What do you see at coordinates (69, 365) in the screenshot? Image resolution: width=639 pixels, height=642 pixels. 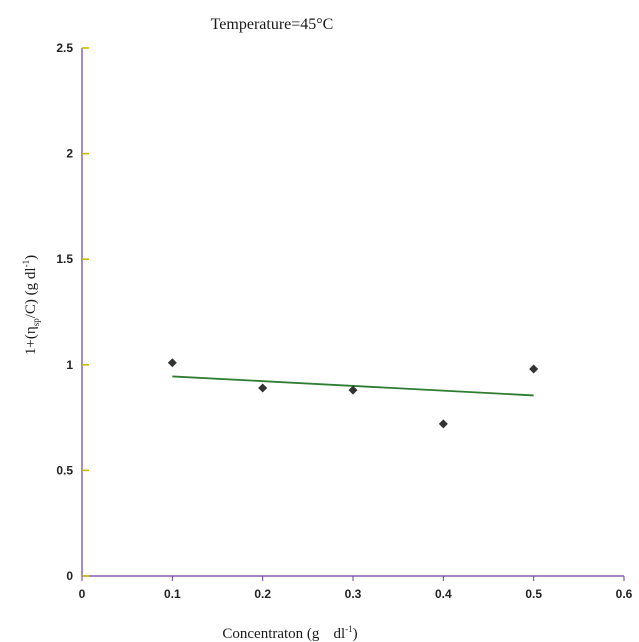 I see `y-tick-label: 1` at bounding box center [69, 365].